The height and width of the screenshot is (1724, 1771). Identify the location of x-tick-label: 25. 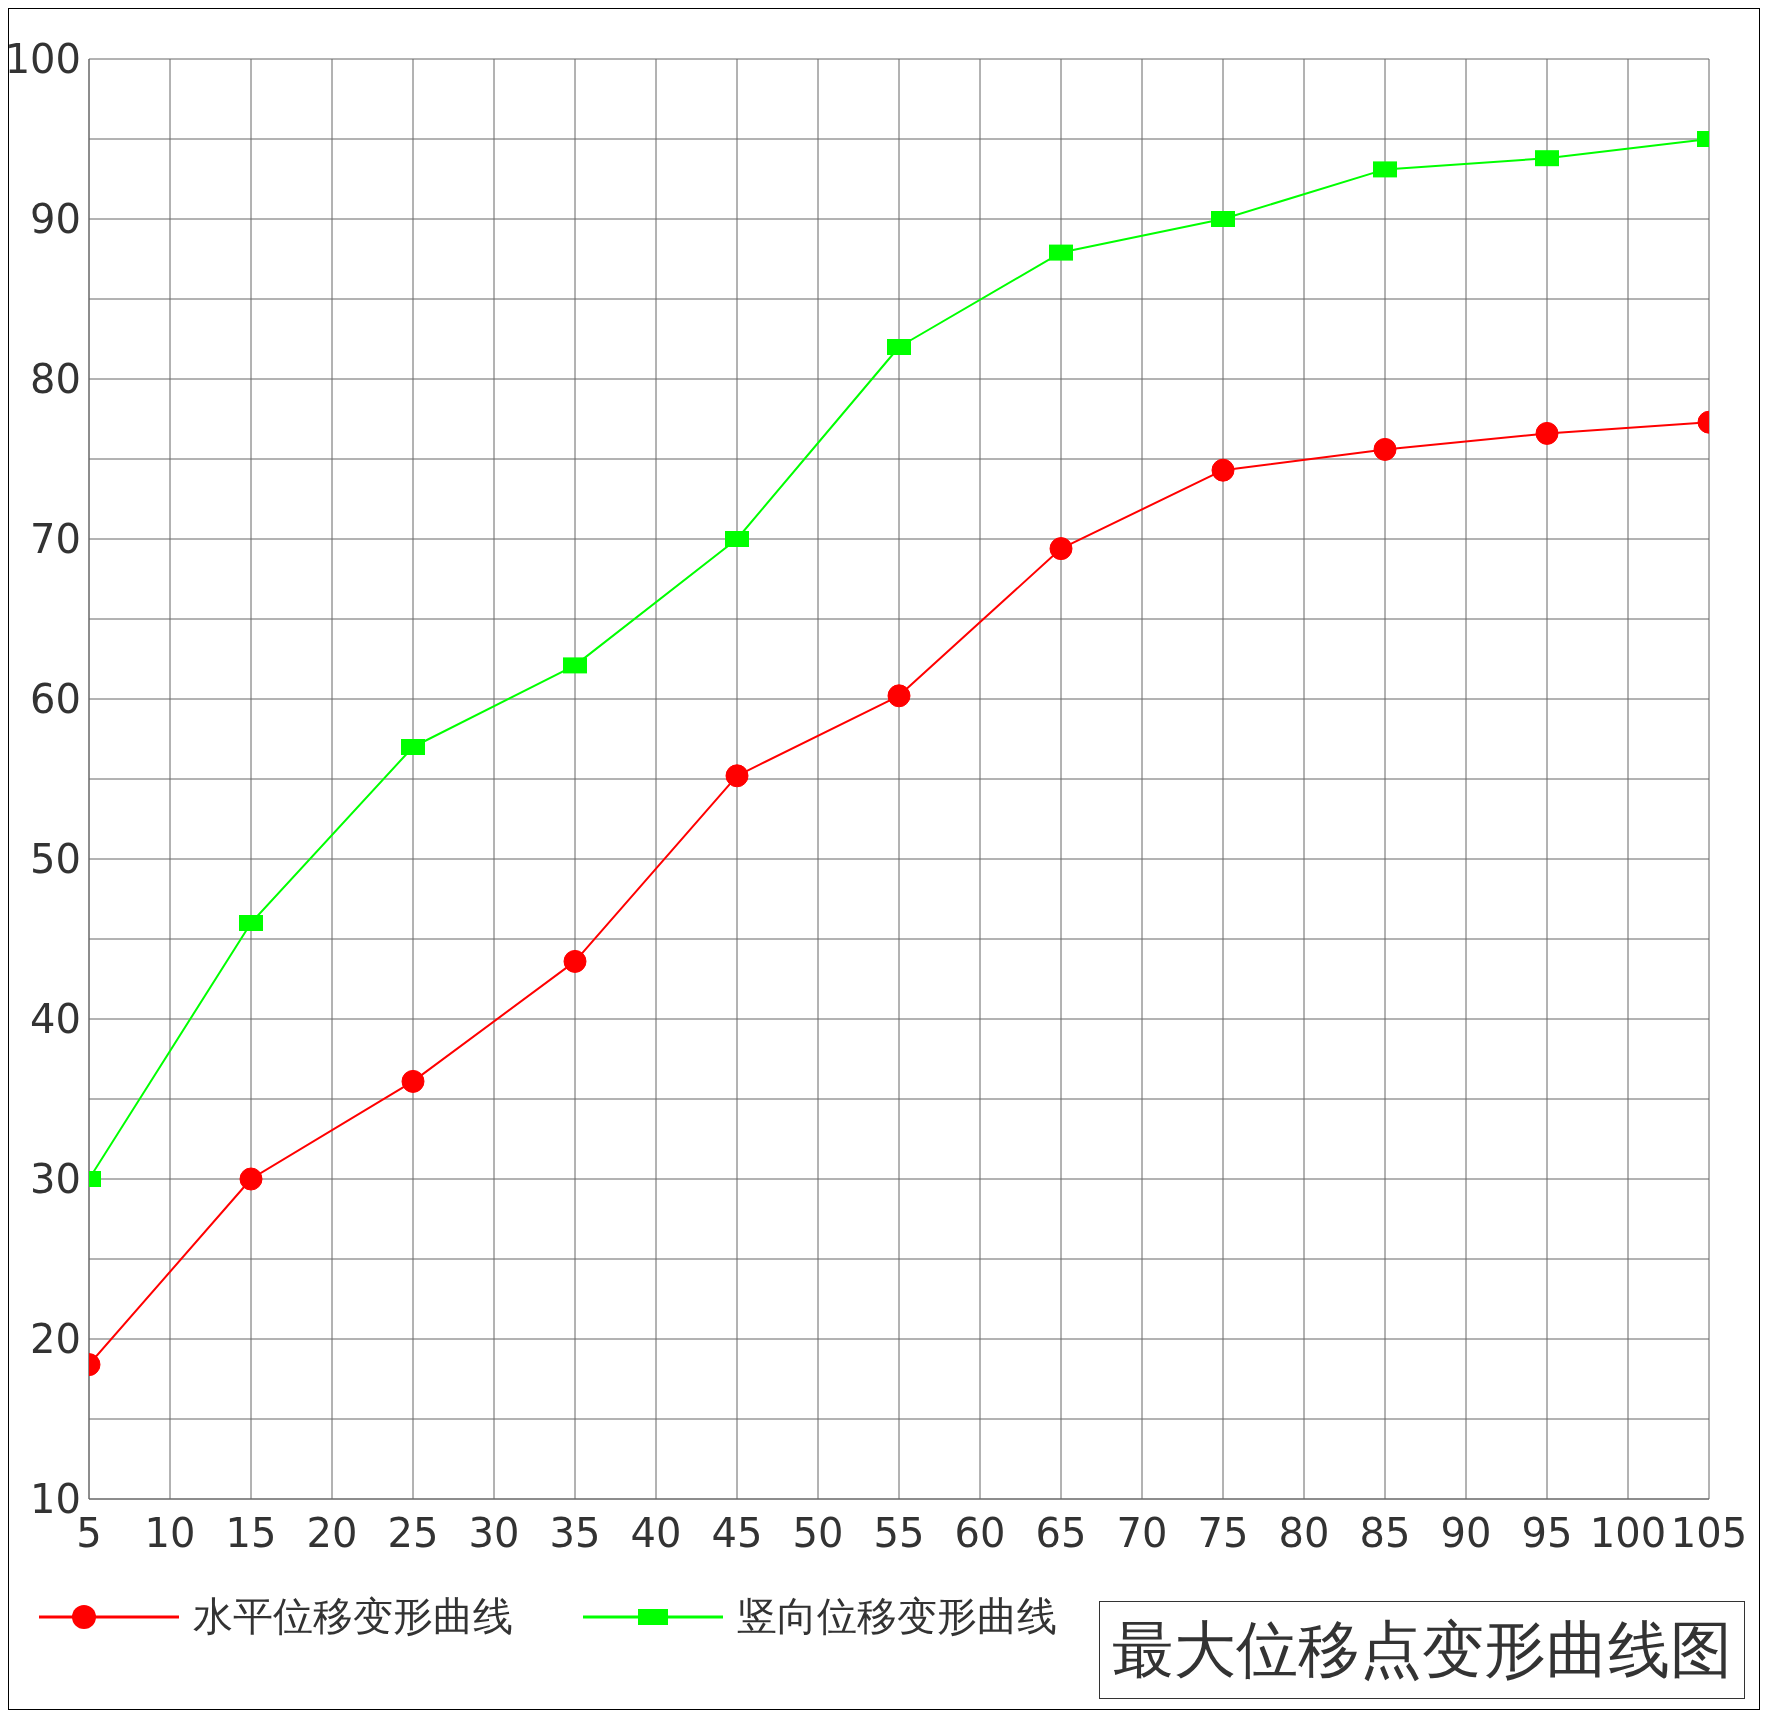
(413, 1533).